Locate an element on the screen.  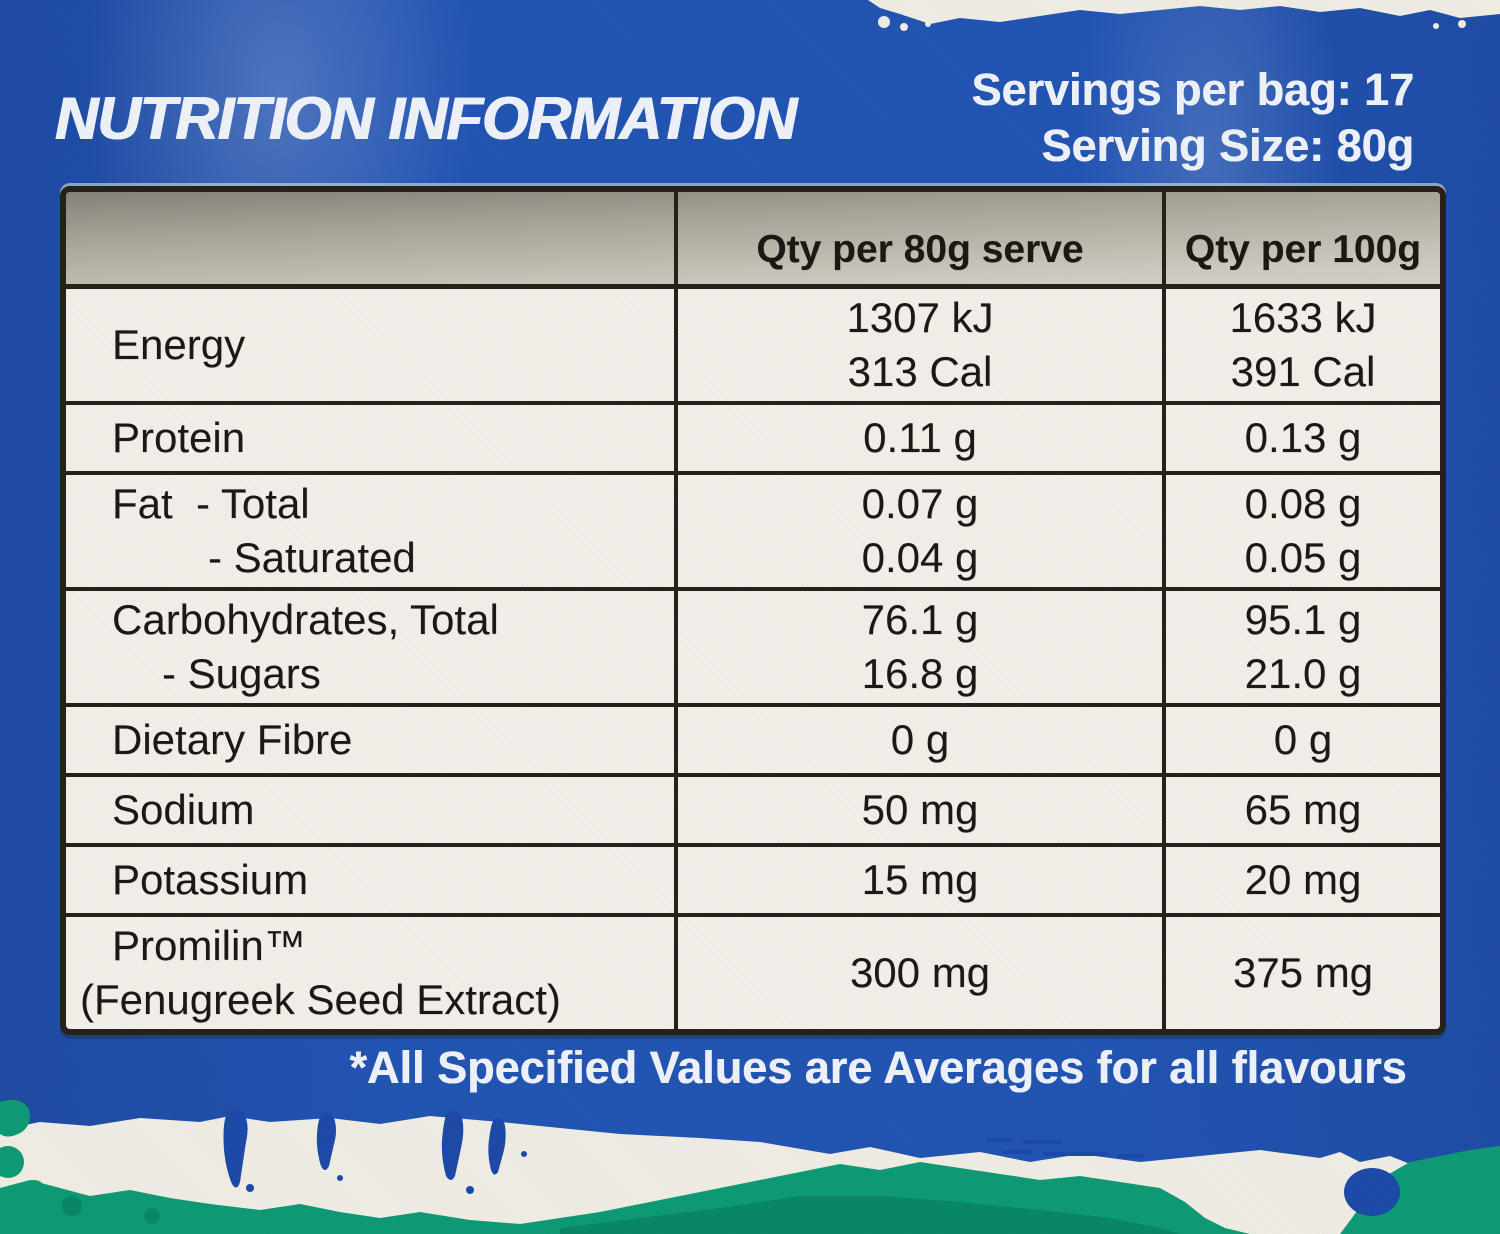
per-100g-cell: 0.08 g 0.05 g is located at coordinates (1301, 531).